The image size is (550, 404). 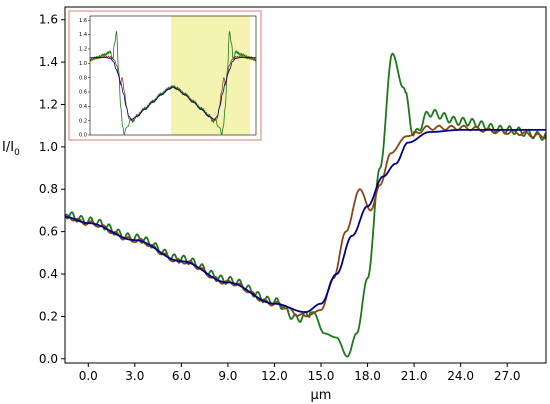 I want to click on y-axis-ticks: 0.0 0.2 0.4 0.6 0.8 1.0 1.2 1.4 1.6, so click(x=52, y=189).